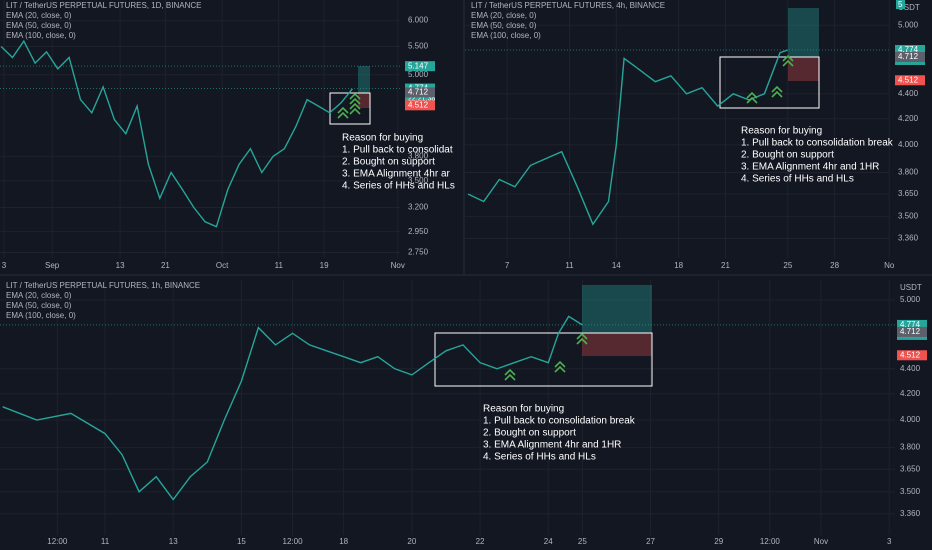 This screenshot has height=550, width=932. What do you see at coordinates (817, 143) in the screenshot?
I see `annotation: 1. Pull back to consolidation break` at bounding box center [817, 143].